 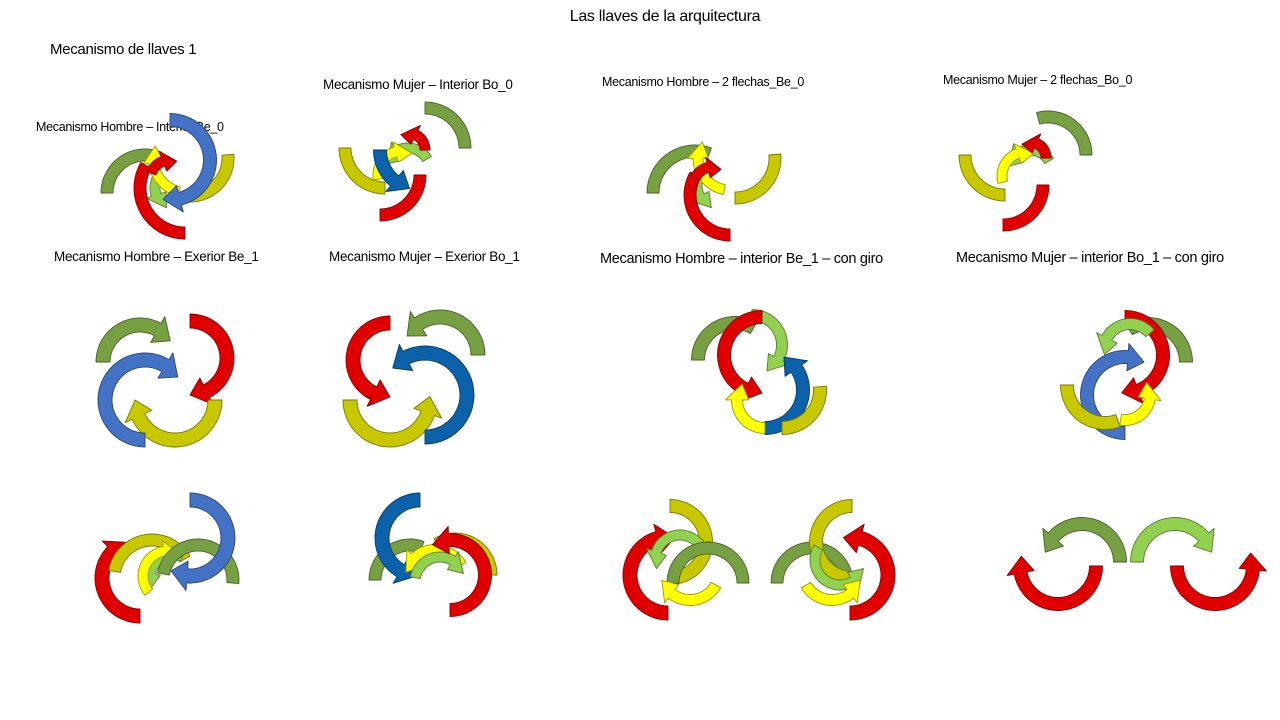 I want to click on label-mujer-exterior-bo1: Mecanismo Mujer – Exerior Bo_1, so click(x=424, y=256).